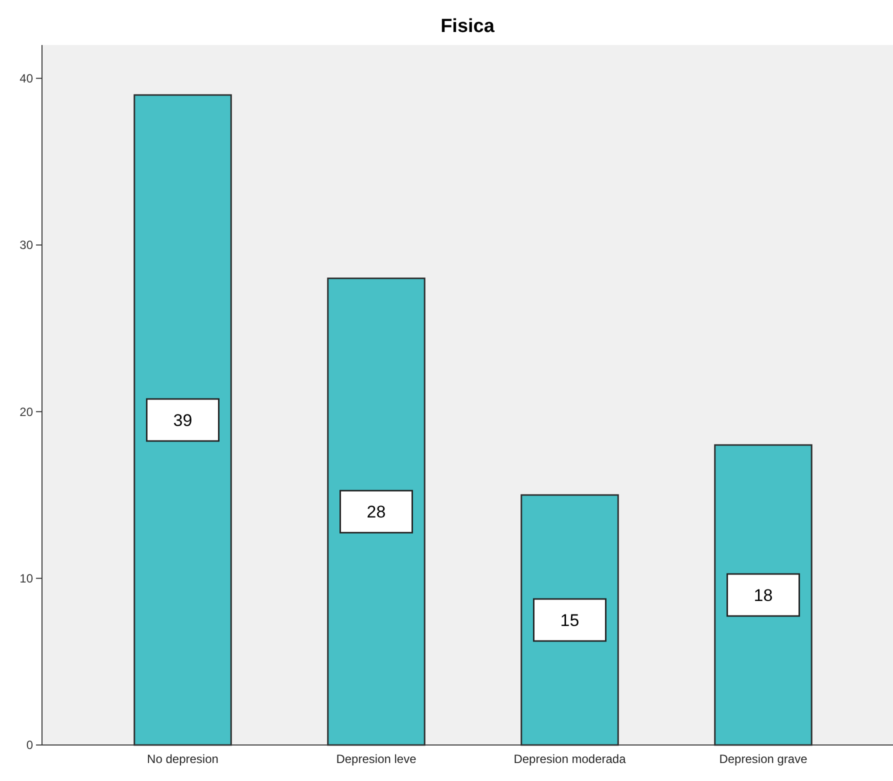 Image resolution: width=893 pixels, height=781 pixels. I want to click on y-tick-label: 40, so click(27, 79).